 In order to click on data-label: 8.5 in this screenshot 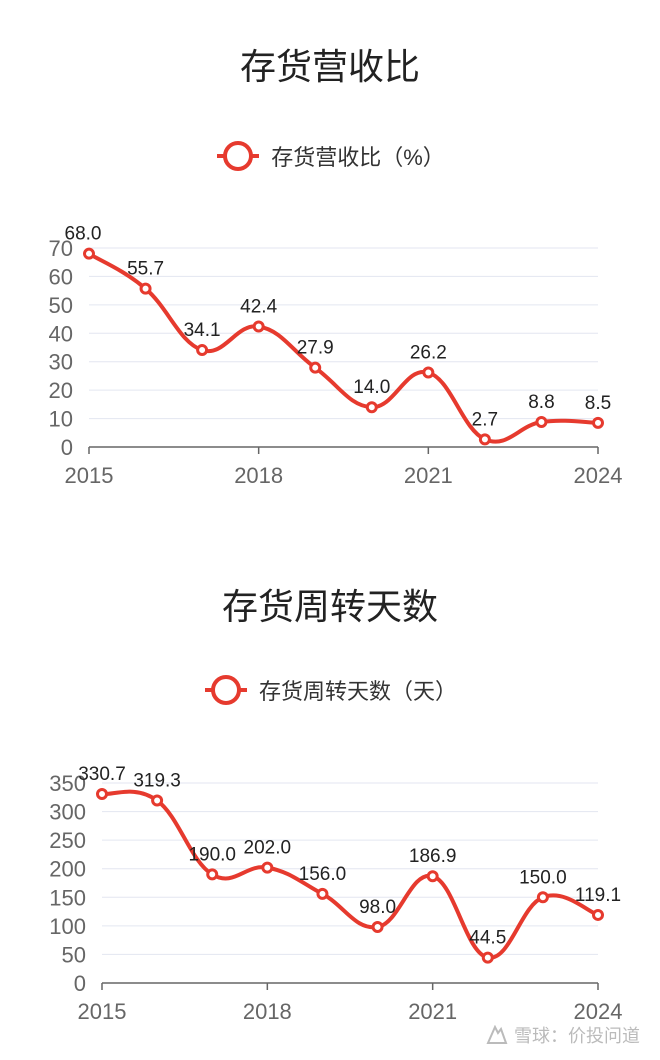, I will do `click(598, 403)`.